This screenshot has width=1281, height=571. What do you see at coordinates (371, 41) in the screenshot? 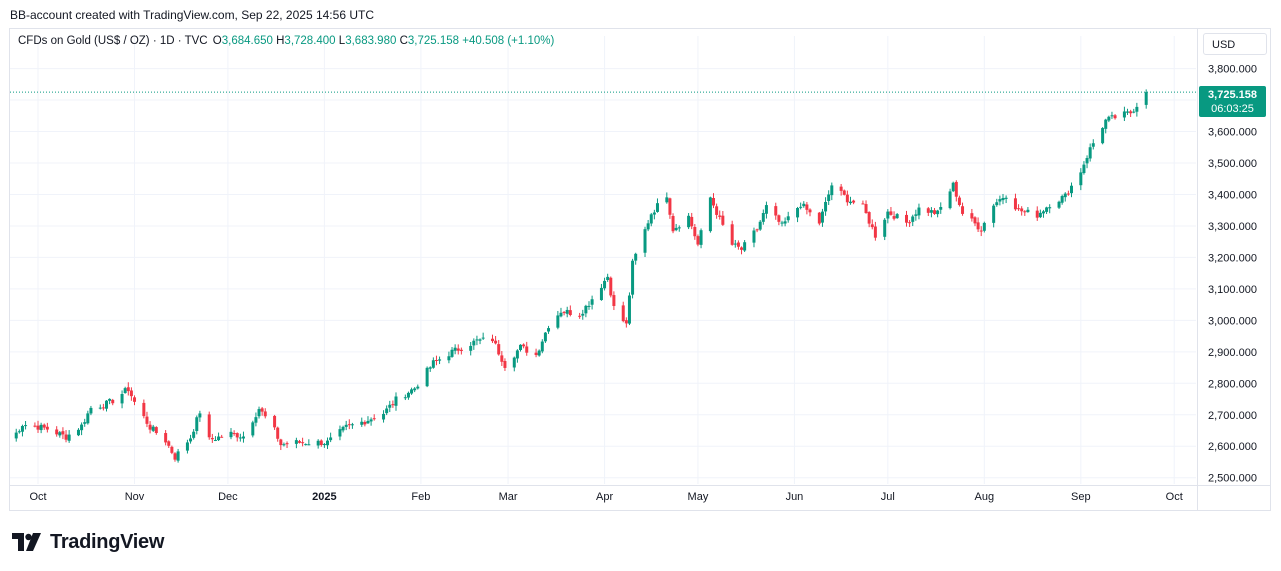
I see `low-value: 3,683.980` at bounding box center [371, 41].